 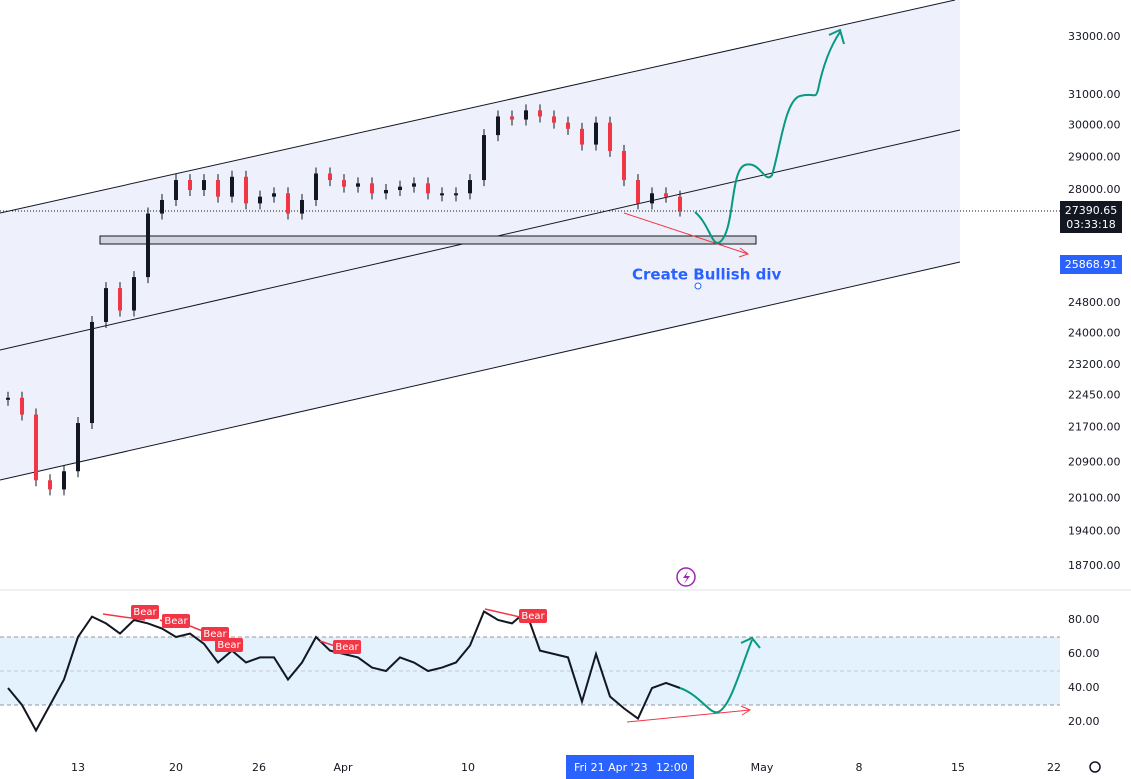 I want to click on time-tick-label: 22, so click(x=1054, y=767).